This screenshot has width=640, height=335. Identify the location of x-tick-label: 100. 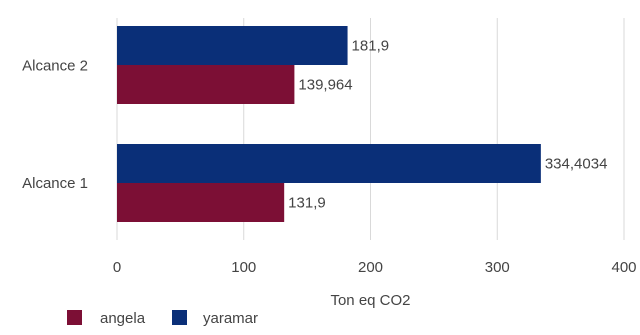
(243, 267).